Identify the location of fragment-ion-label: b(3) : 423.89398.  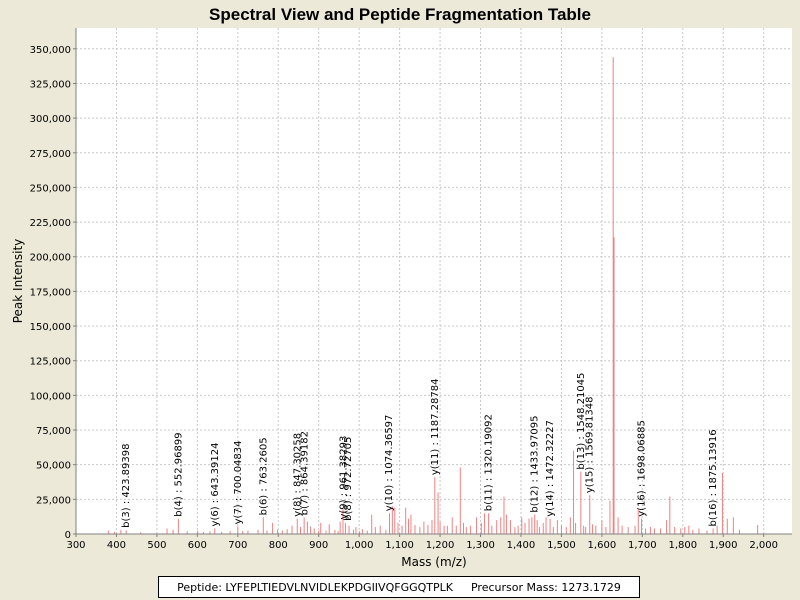
(126, 486).